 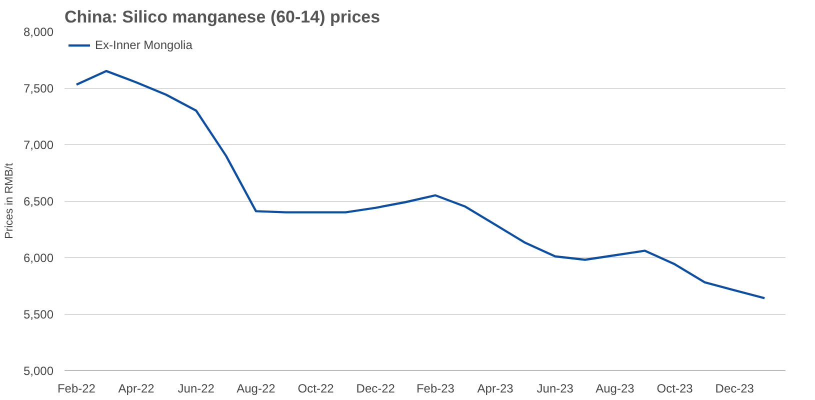 I want to click on y-tick-label: 7,000, so click(x=38, y=145).